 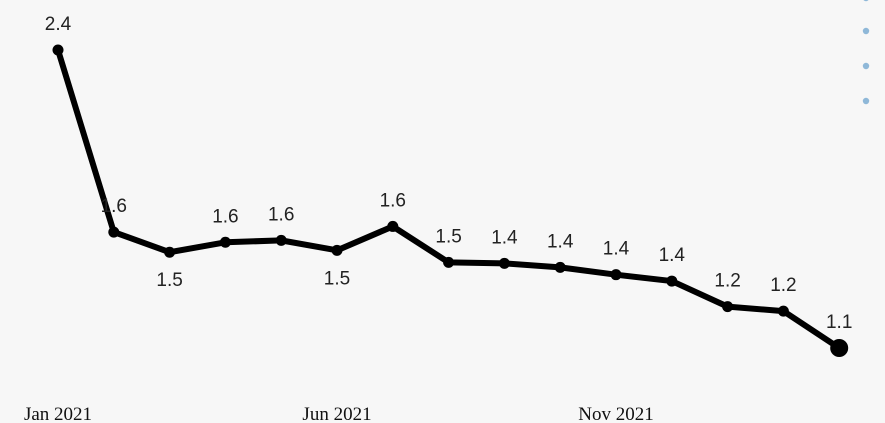 What do you see at coordinates (866, 52) in the screenshot?
I see `legend-markers` at bounding box center [866, 52].